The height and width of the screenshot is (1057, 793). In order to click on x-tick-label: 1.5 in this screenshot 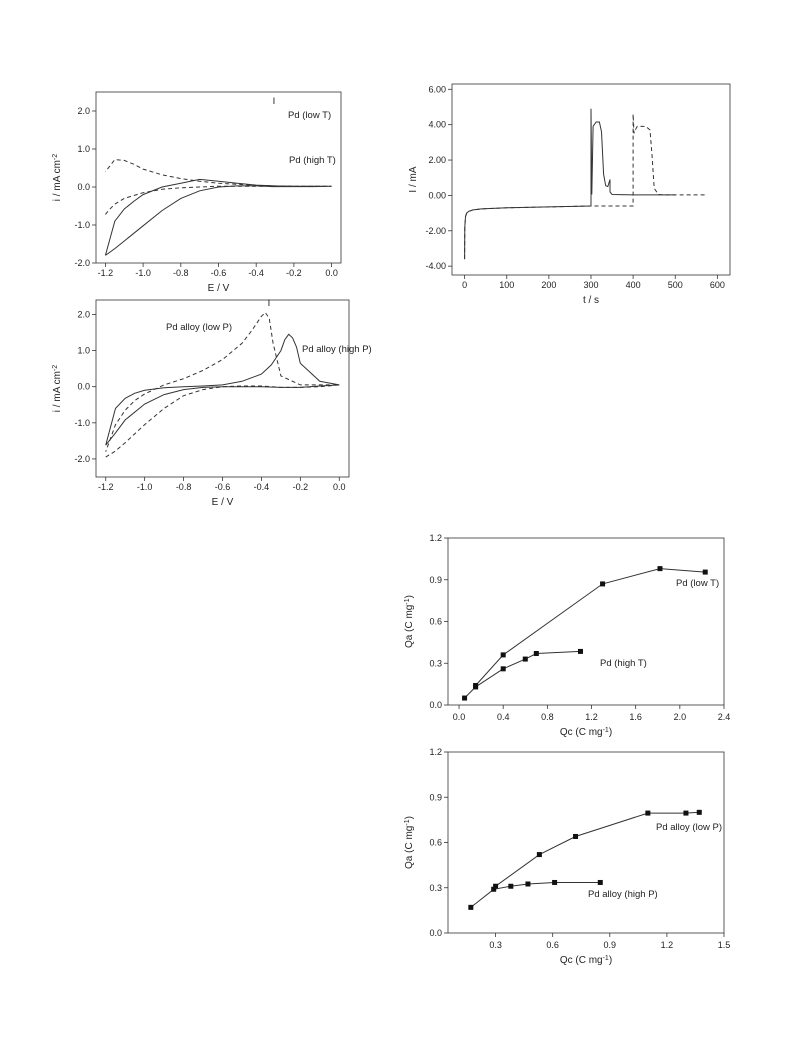, I will do `click(724, 945)`.